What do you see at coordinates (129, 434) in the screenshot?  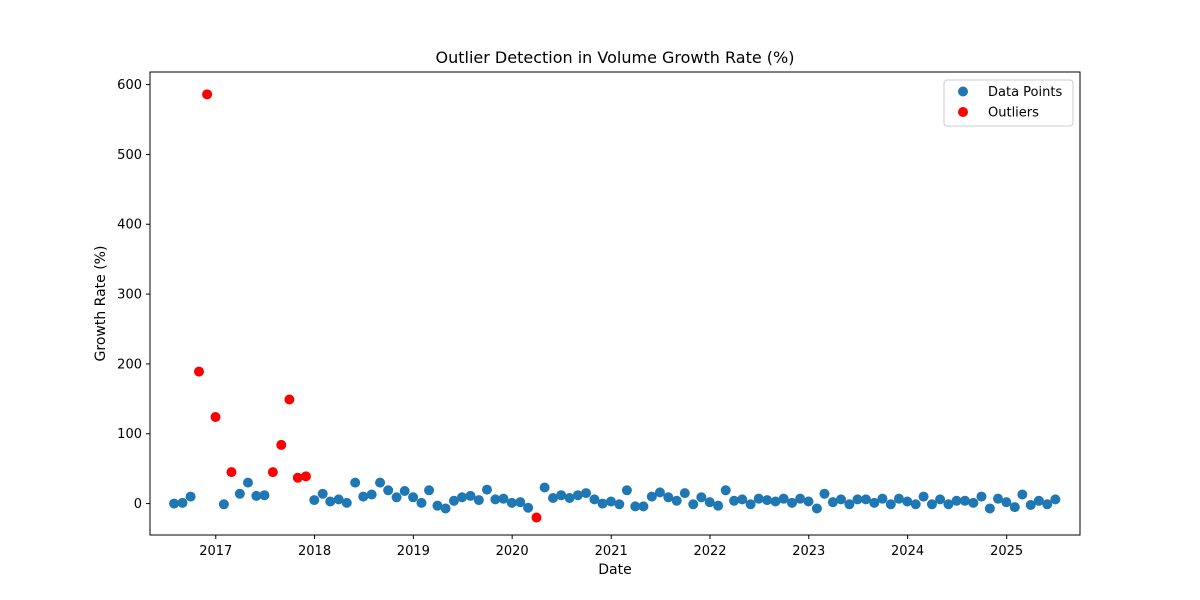 I see `y-tick-label: 100` at bounding box center [129, 434].